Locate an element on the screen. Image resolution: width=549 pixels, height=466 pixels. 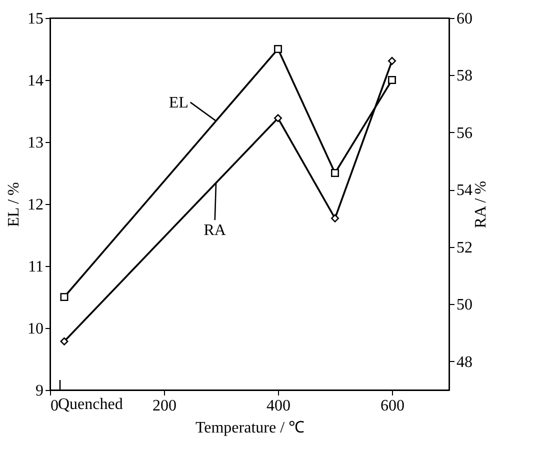
x-axis-title: Temperature / ℃ is located at coordinates (250, 428).